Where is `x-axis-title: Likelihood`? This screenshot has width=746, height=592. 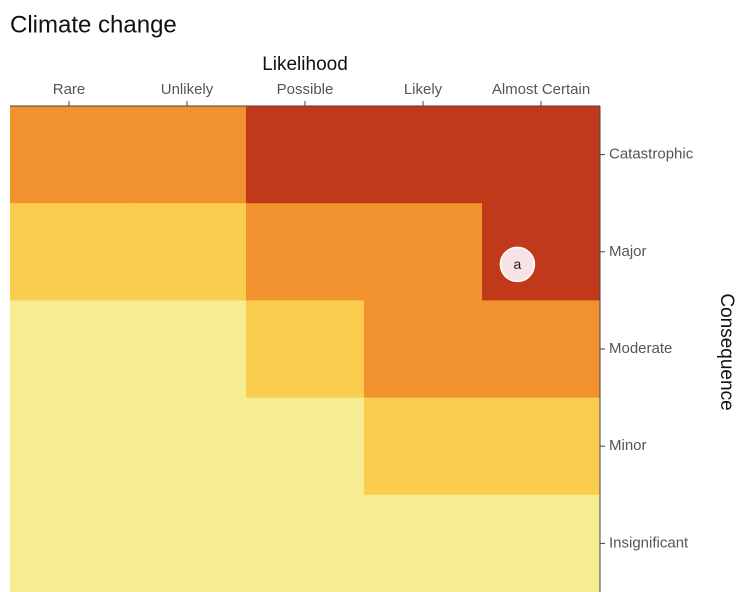
x-axis-title: Likelihood is located at coordinates (305, 64).